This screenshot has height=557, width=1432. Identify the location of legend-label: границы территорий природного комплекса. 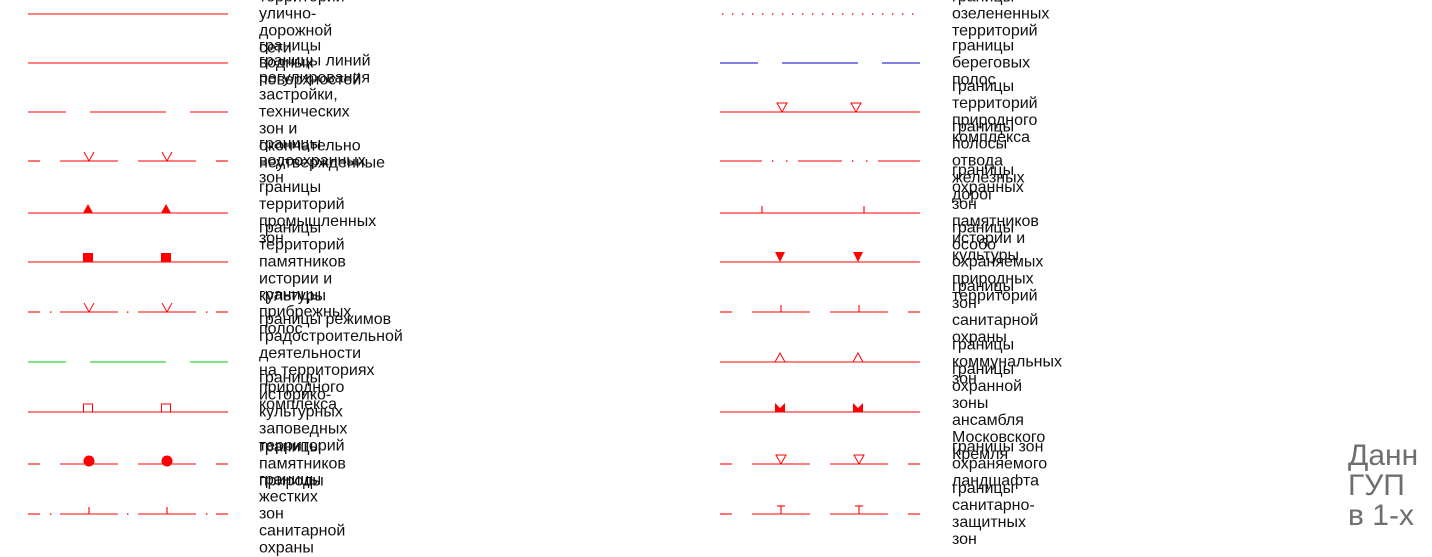
(995, 112).